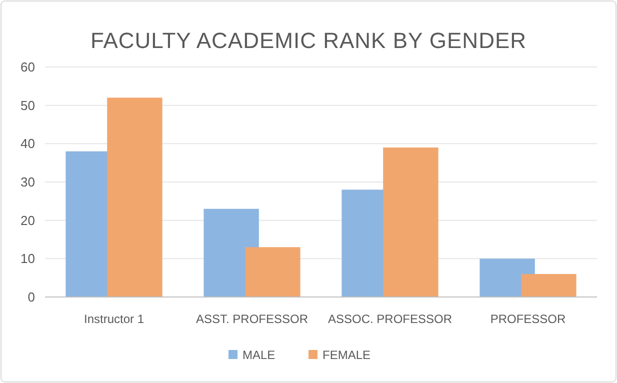  I want to click on legend-label: FEMALE, so click(346, 355).